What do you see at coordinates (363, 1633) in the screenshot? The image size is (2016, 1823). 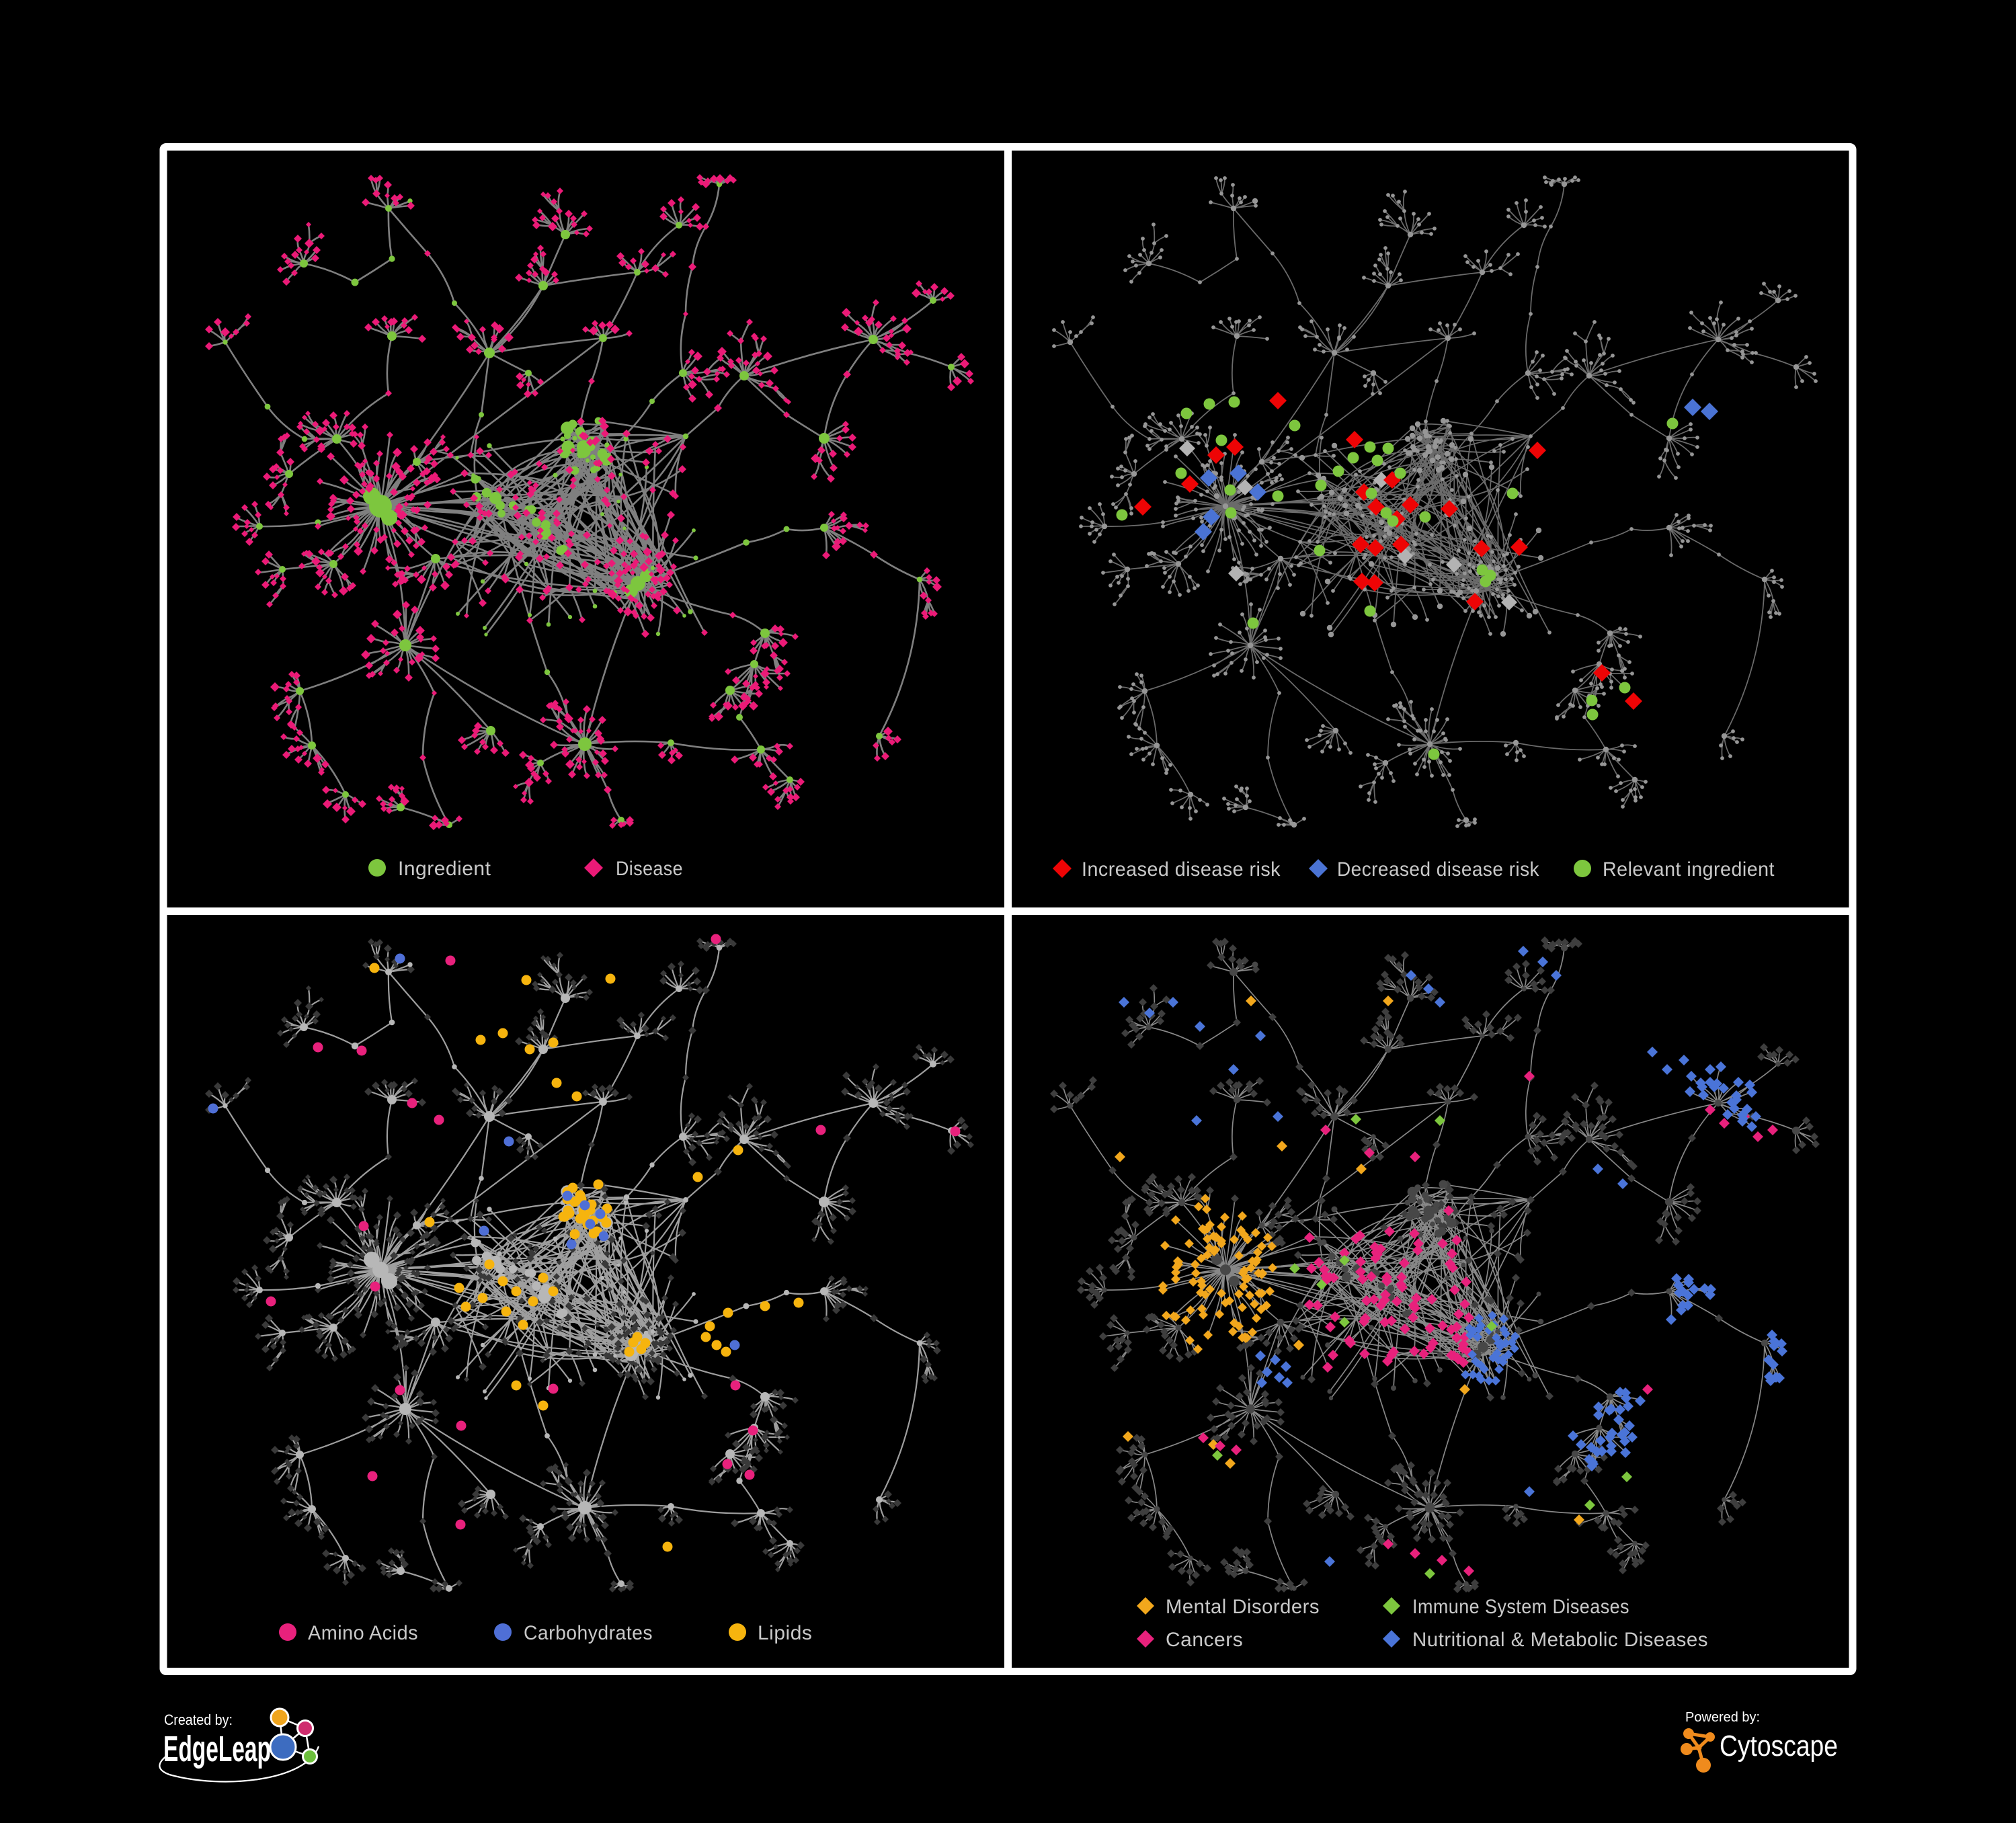 I see `svg-text: Amino Acids` at bounding box center [363, 1633].